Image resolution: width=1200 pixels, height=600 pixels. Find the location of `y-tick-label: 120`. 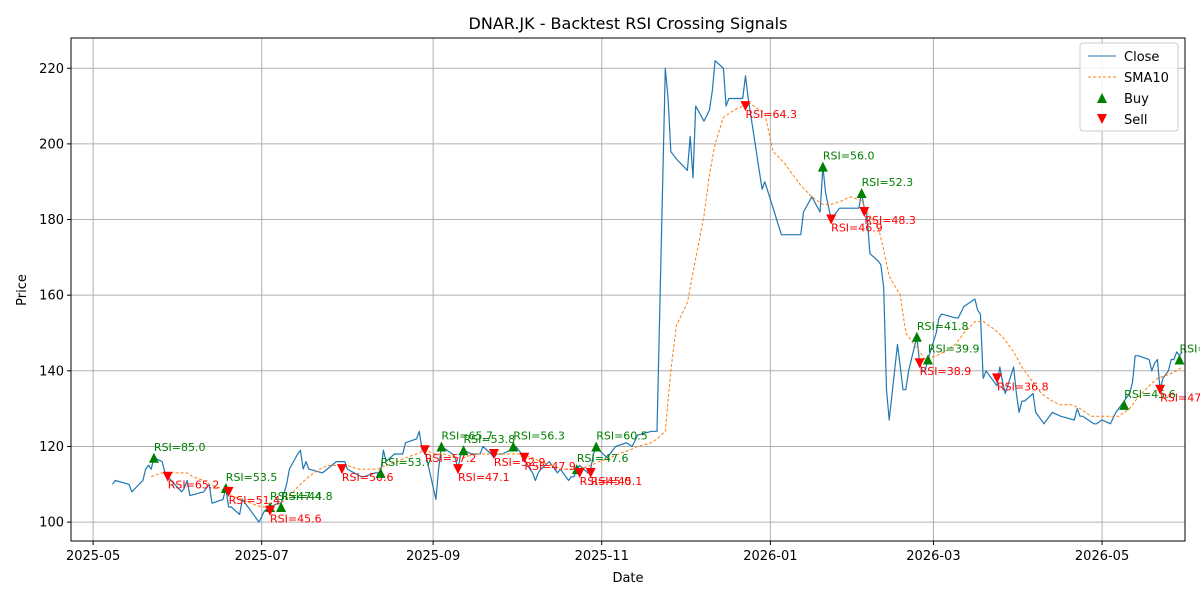

y-tick-label: 120 is located at coordinates (51, 447).